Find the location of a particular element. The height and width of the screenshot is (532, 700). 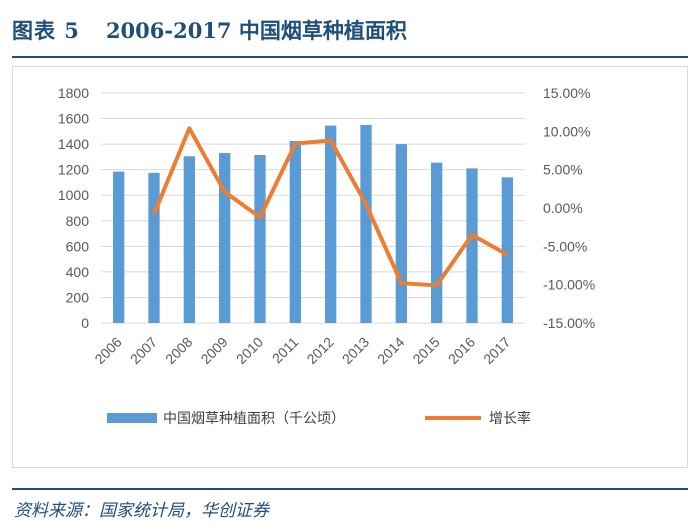

x-tick-label: 2011 is located at coordinates (285, 350).